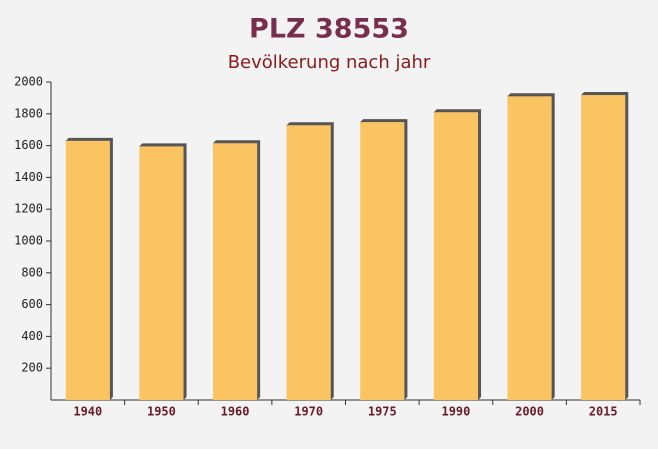 The width and height of the screenshot is (658, 449). I want to click on y-tick-label: 2000, so click(28, 82).